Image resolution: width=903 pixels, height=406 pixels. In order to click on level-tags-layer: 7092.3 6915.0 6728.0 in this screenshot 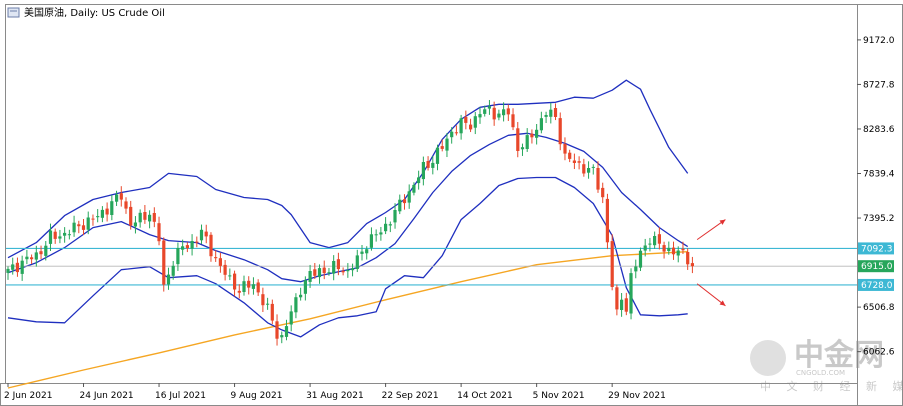, I will do `click(876, 266)`.